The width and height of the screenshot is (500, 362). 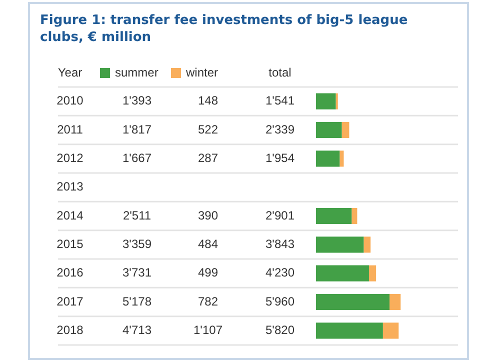 What do you see at coordinates (224, 29) in the screenshot?
I see `chart-title: Figure 1: transfer fee investments of big-5 league clubs, € million` at bounding box center [224, 29].